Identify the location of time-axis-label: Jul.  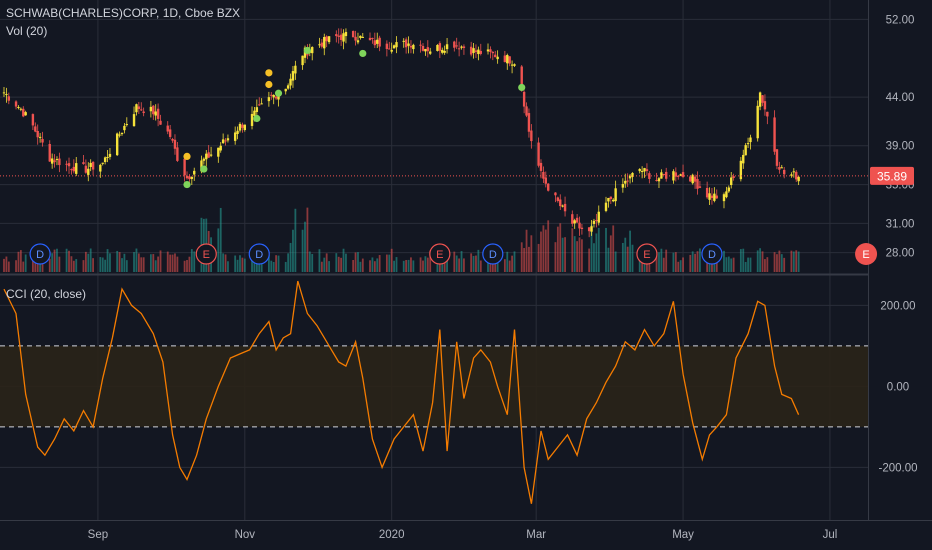
(830, 535).